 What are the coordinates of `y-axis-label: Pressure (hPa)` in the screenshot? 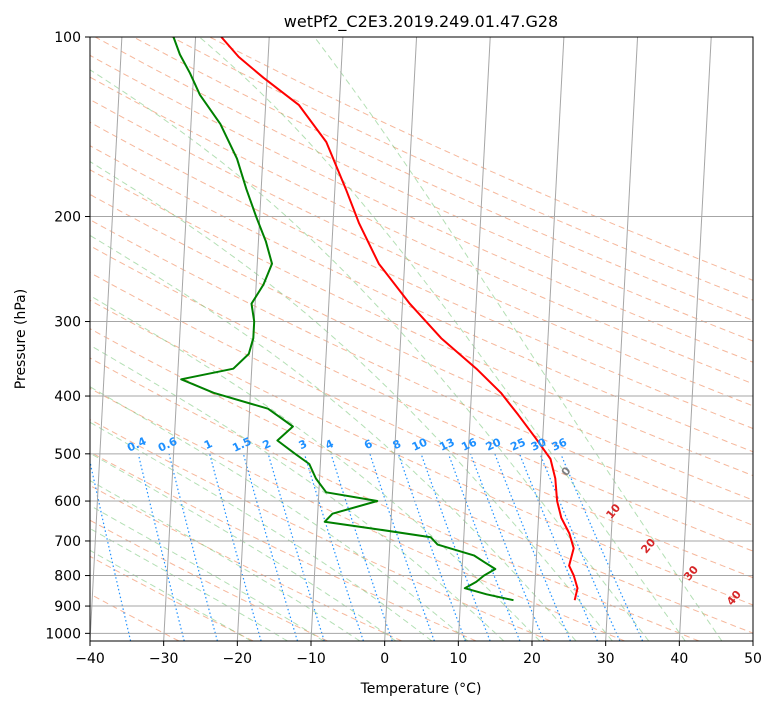 It's located at (21, 339).